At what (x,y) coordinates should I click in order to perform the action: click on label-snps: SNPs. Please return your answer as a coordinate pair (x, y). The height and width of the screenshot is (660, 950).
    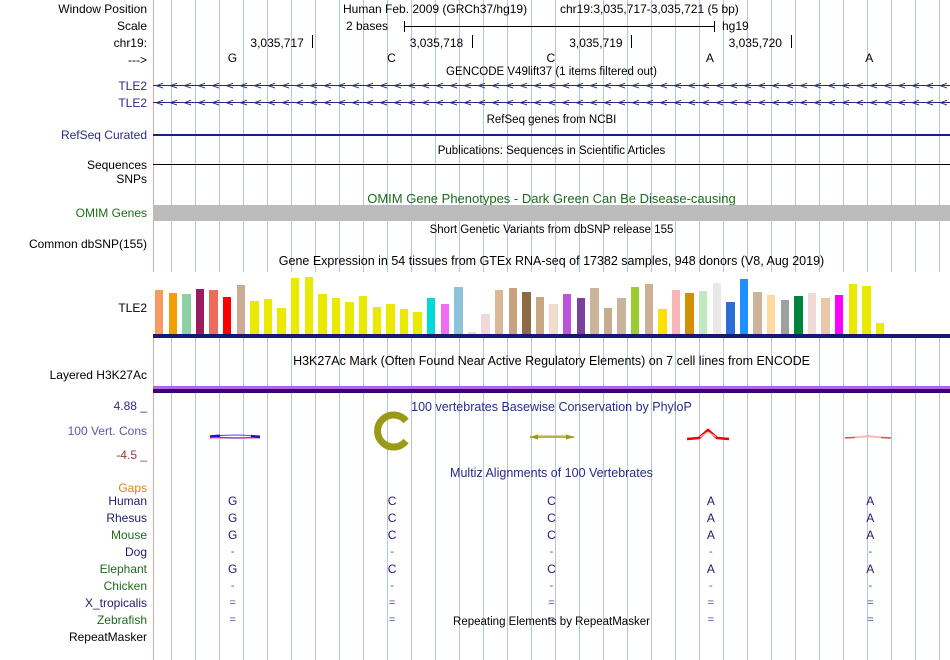
    Looking at the image, I should click on (131, 179).